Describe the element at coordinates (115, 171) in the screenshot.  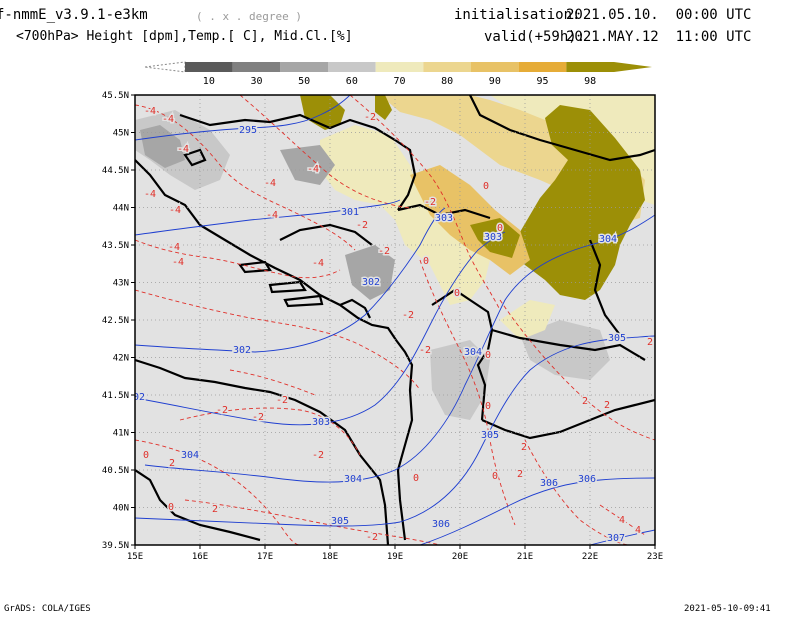
I see `lat-tick-label: 44.5N` at that location.